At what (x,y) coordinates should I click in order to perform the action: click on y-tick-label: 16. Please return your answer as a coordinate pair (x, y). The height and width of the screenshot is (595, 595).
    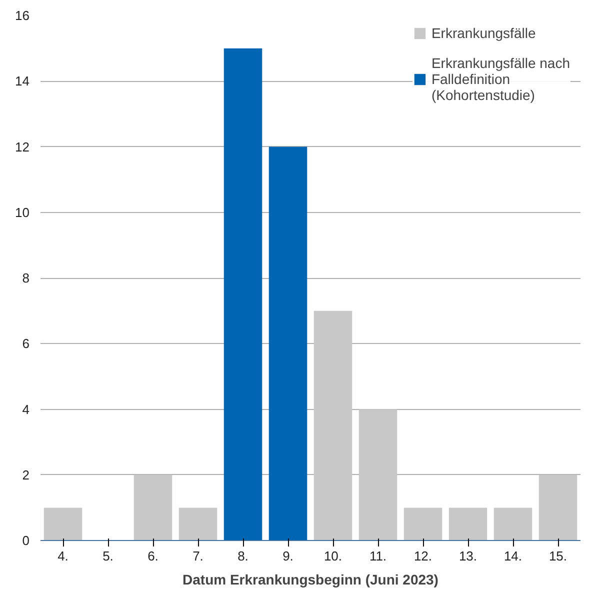
    Looking at the image, I should click on (22, 15).